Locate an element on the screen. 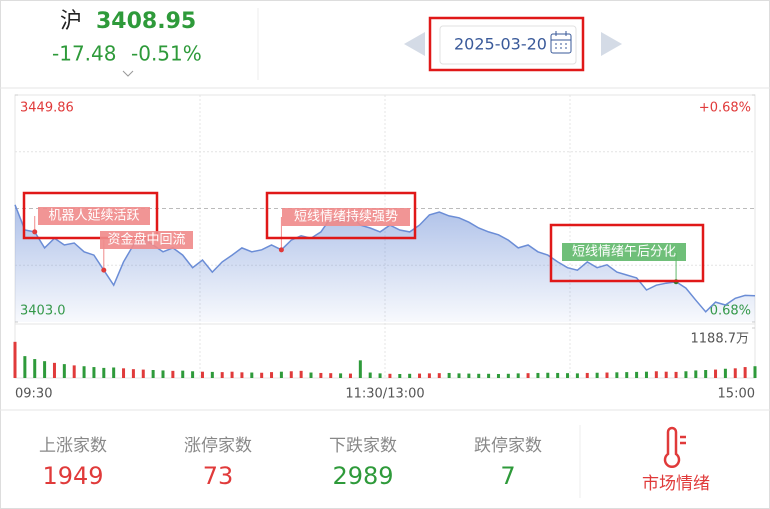 The height and width of the screenshot is (509, 770). stat-value: 73 is located at coordinates (218, 476).